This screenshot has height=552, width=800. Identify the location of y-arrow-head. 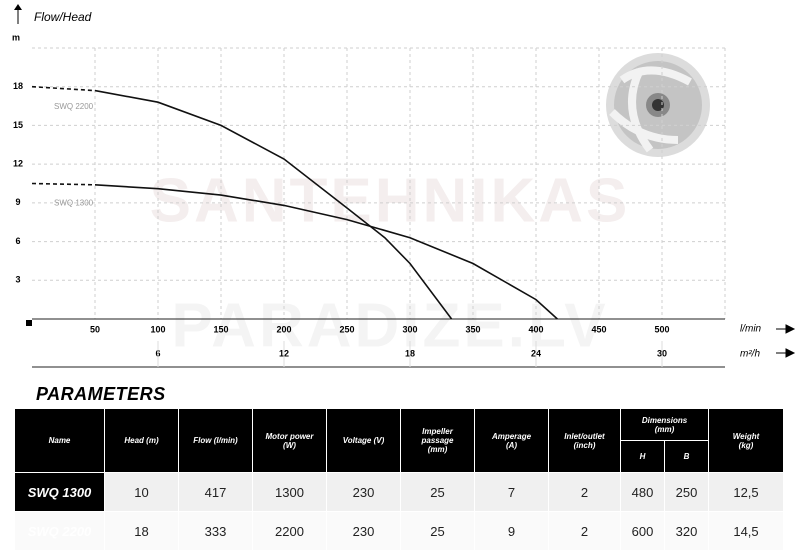
(18, 7).